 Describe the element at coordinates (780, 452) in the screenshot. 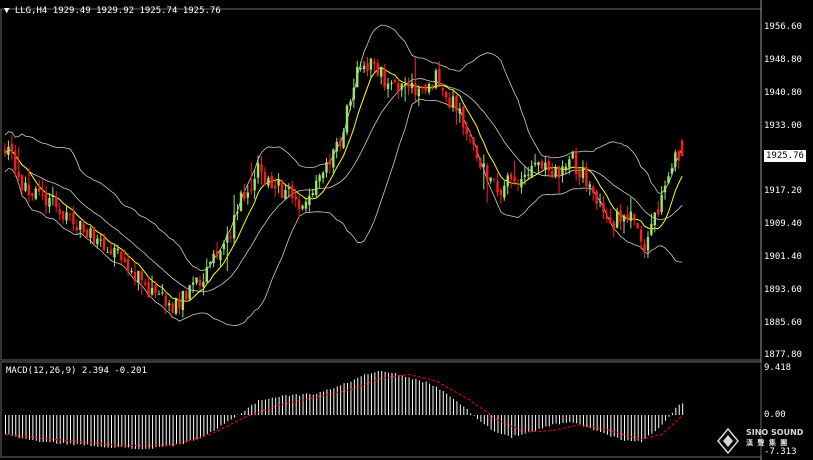

I see `macd-tick: -7.313` at that location.